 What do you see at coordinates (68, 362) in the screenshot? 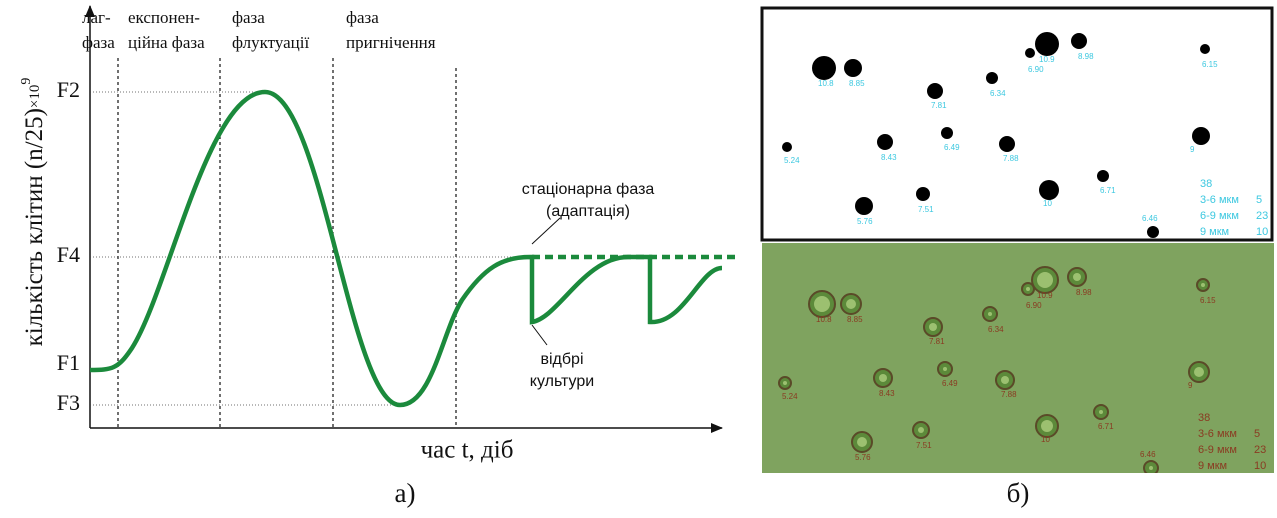
I see `level-label: F1` at bounding box center [68, 362].